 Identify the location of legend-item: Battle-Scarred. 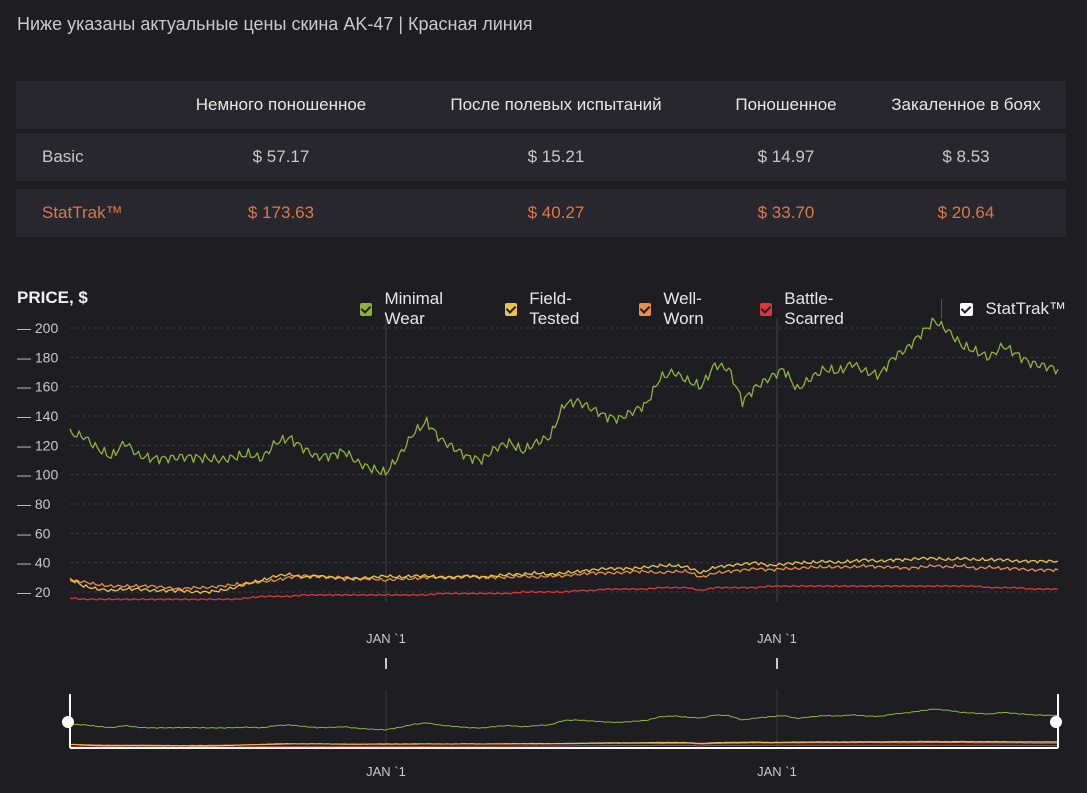
(824, 309).